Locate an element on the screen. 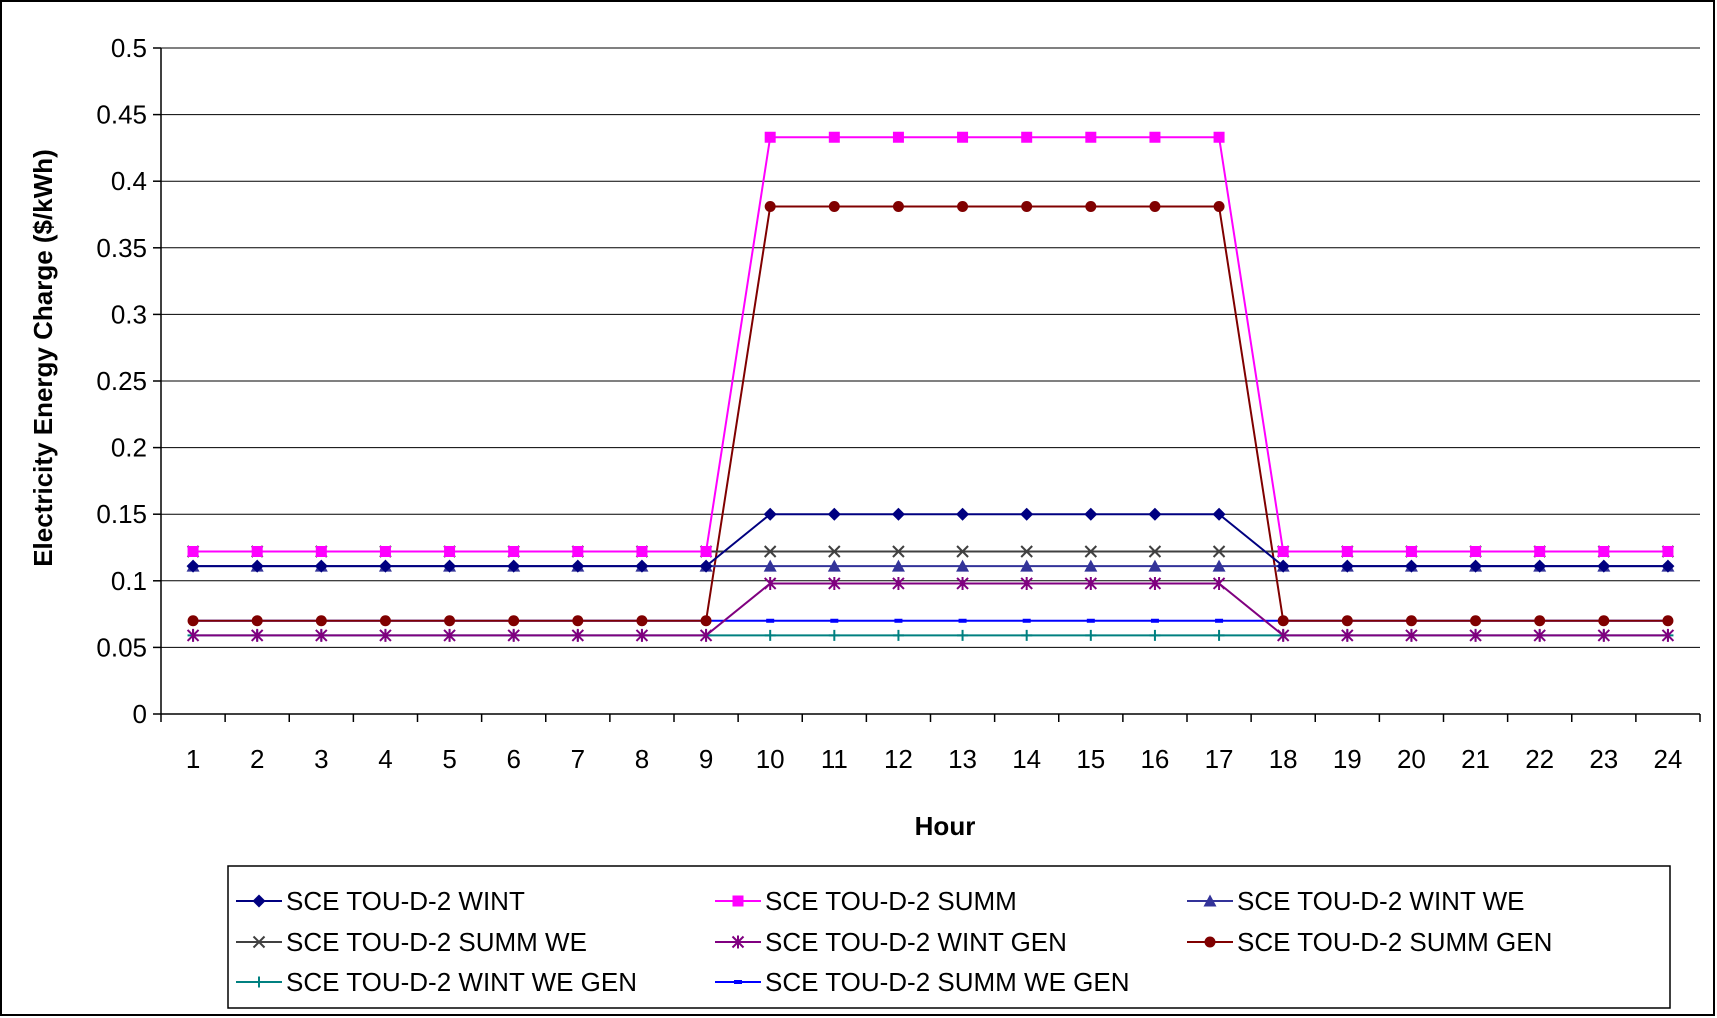  x-tick-label: 11 is located at coordinates (834, 759).